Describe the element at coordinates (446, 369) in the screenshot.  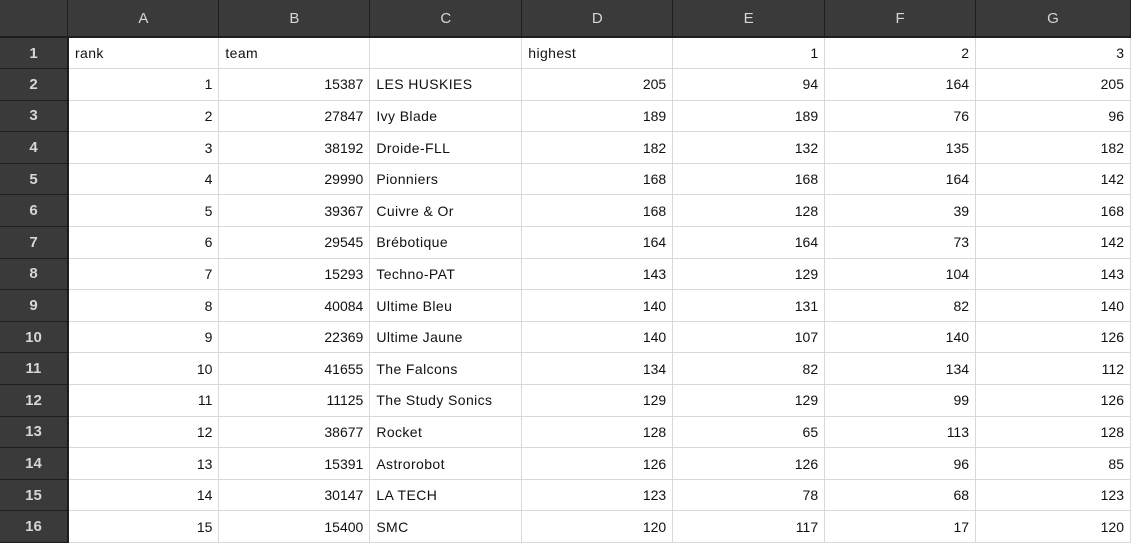
I see `cell: The Falcons` at that location.